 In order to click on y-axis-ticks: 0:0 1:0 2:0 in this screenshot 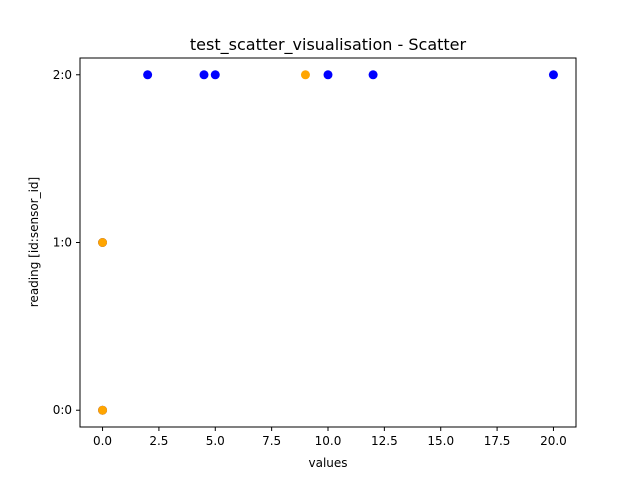, I will do `click(66, 242)`.